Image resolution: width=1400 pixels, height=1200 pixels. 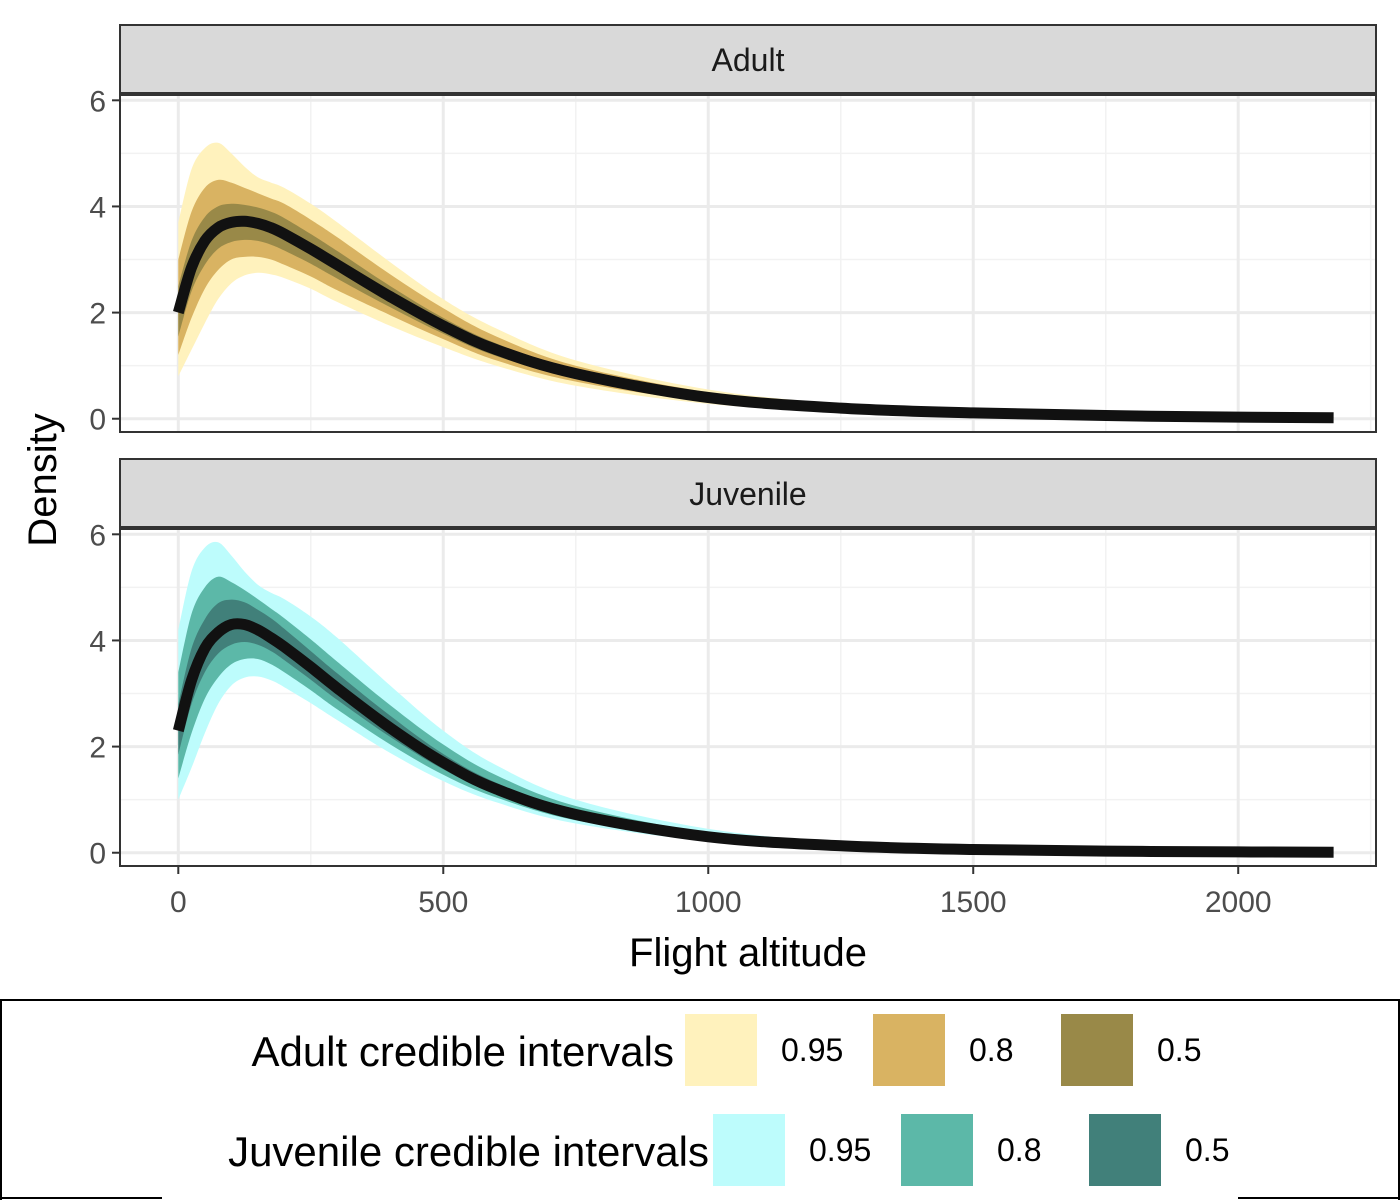 I want to click on x-tick-label: 0, so click(x=178, y=902).